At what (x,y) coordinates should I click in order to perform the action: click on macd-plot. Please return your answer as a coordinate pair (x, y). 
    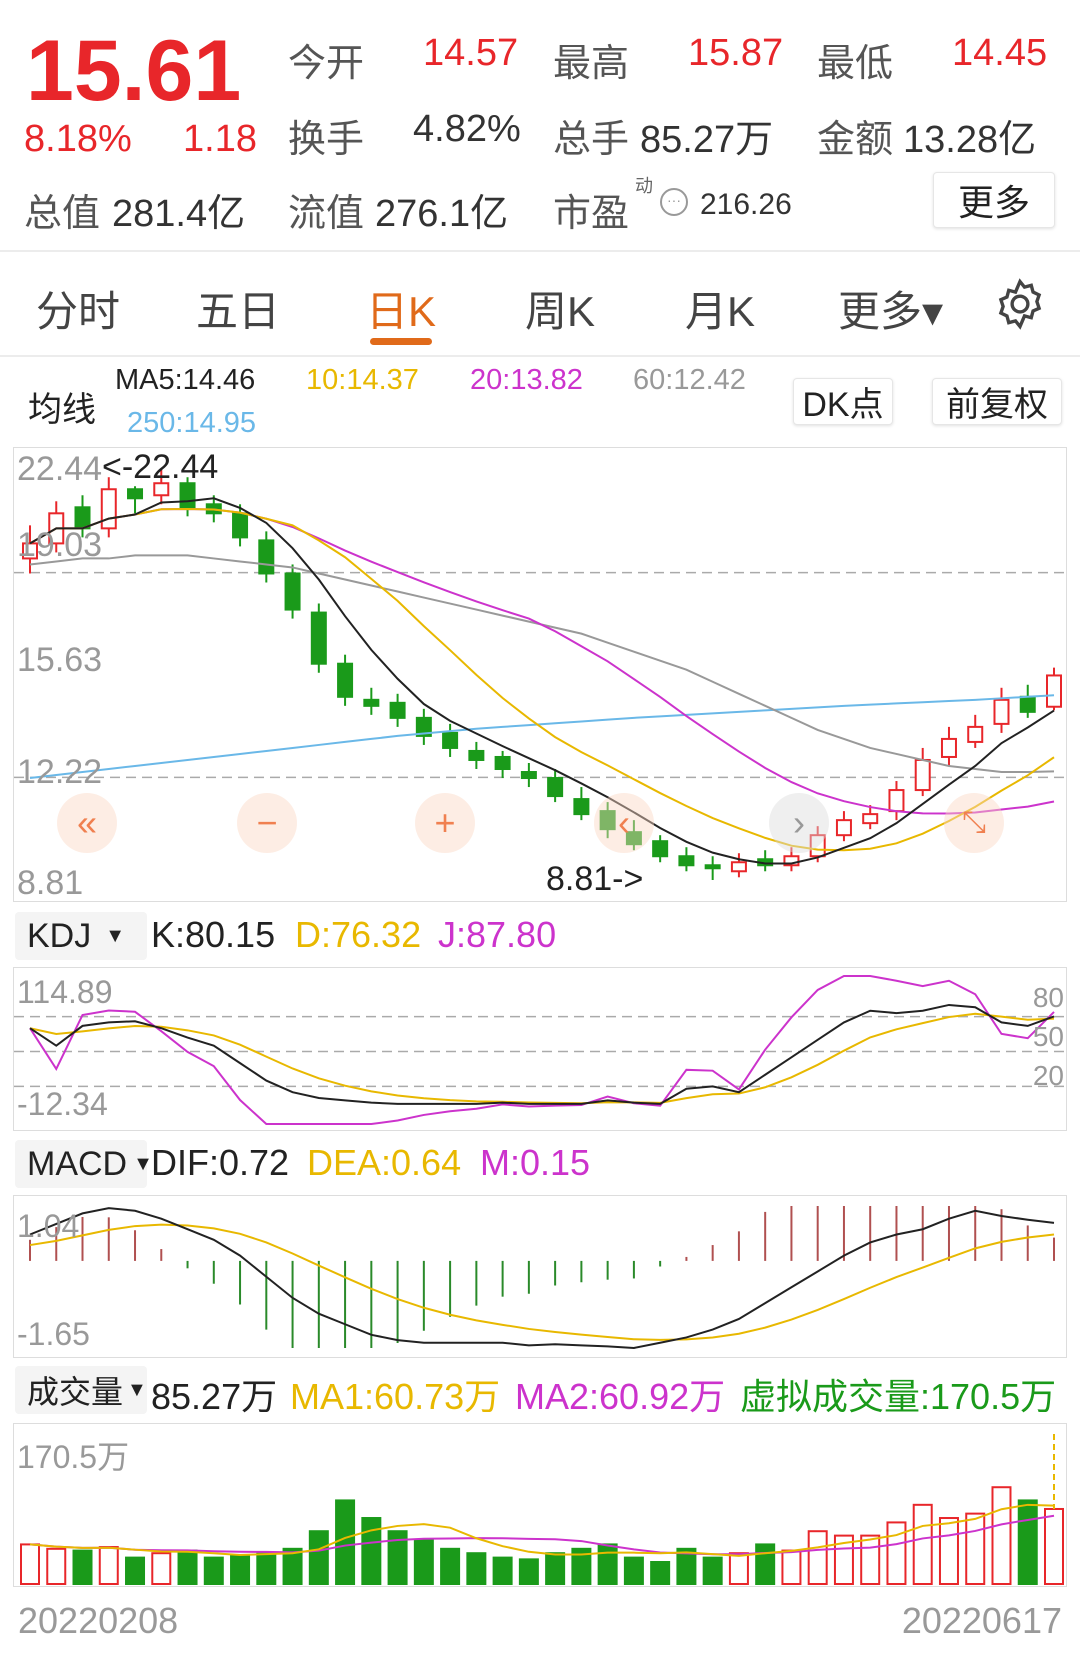
    Looking at the image, I should click on (542, 1278).